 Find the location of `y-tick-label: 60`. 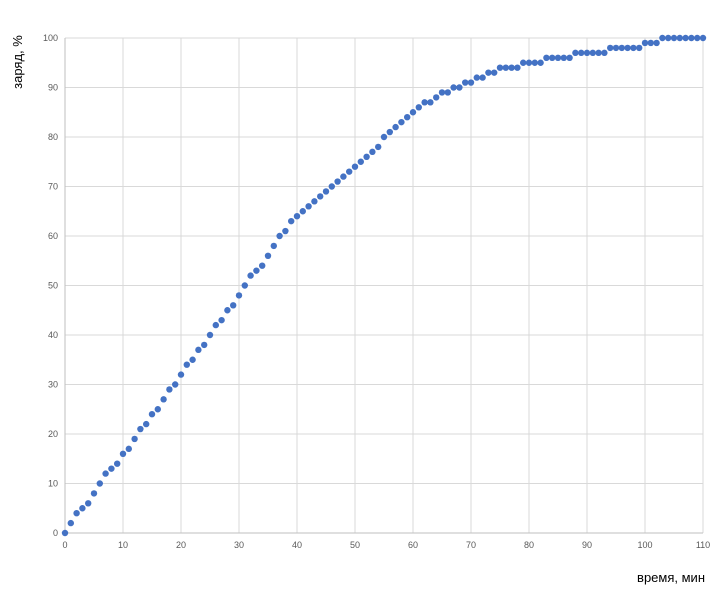

y-tick-label: 60 is located at coordinates (53, 236).